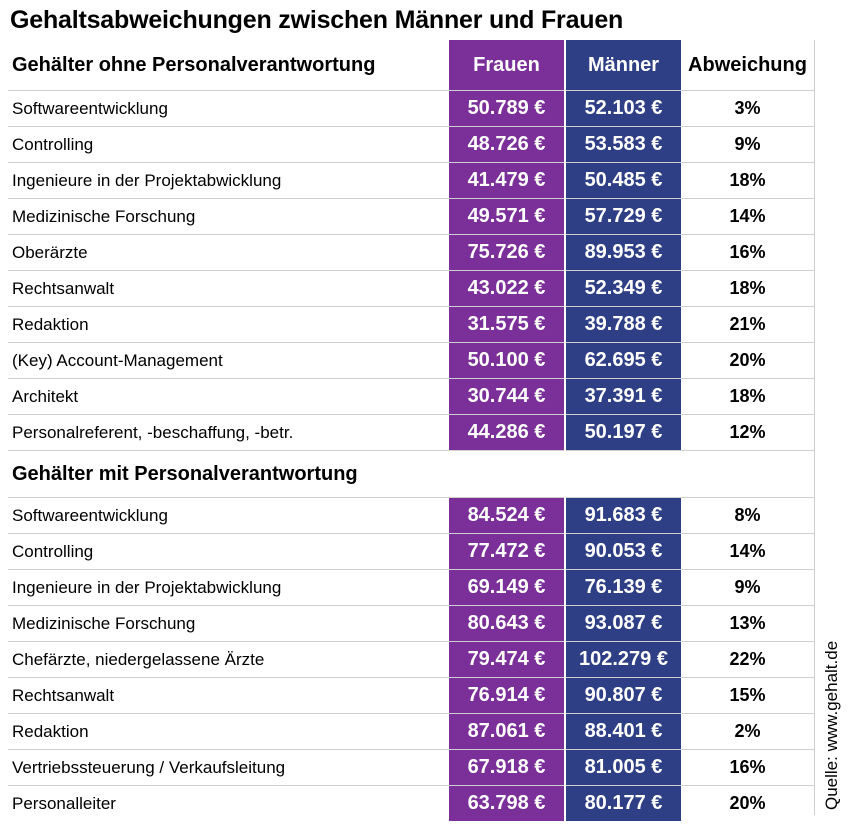 The image size is (850, 828). Describe the element at coordinates (507, 396) in the screenshot. I see `salary-frauen-cell: 30.744 €` at that location.